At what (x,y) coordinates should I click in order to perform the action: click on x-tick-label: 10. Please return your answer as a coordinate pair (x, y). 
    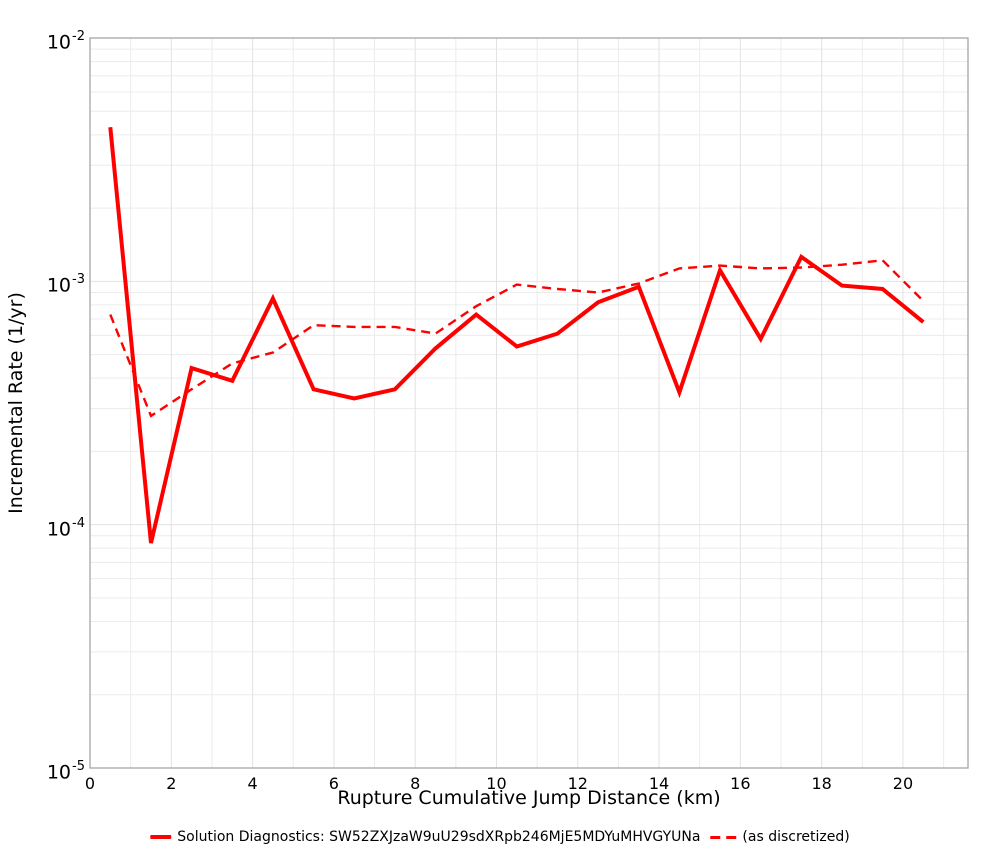
    Looking at the image, I should click on (496, 783).